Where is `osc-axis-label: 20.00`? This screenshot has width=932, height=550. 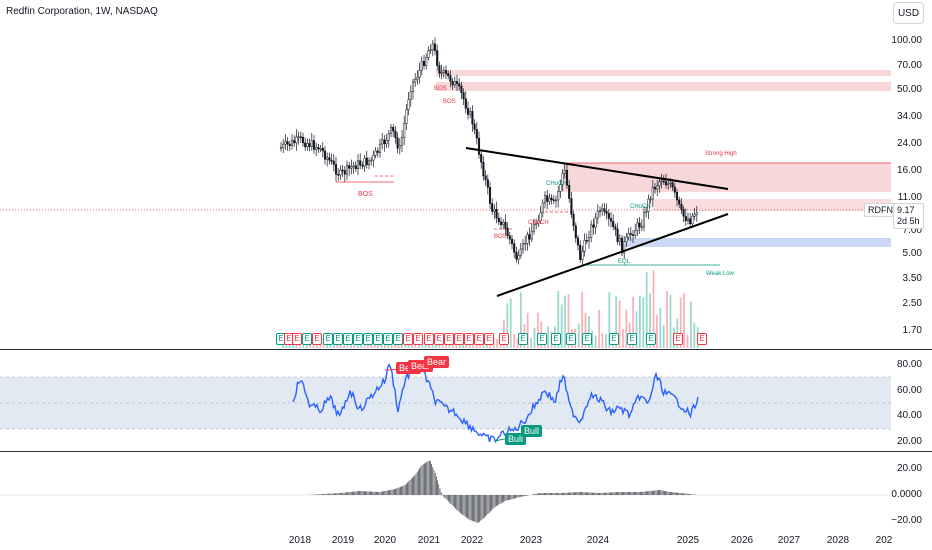 osc-axis-label: 20.00 is located at coordinates (909, 468).